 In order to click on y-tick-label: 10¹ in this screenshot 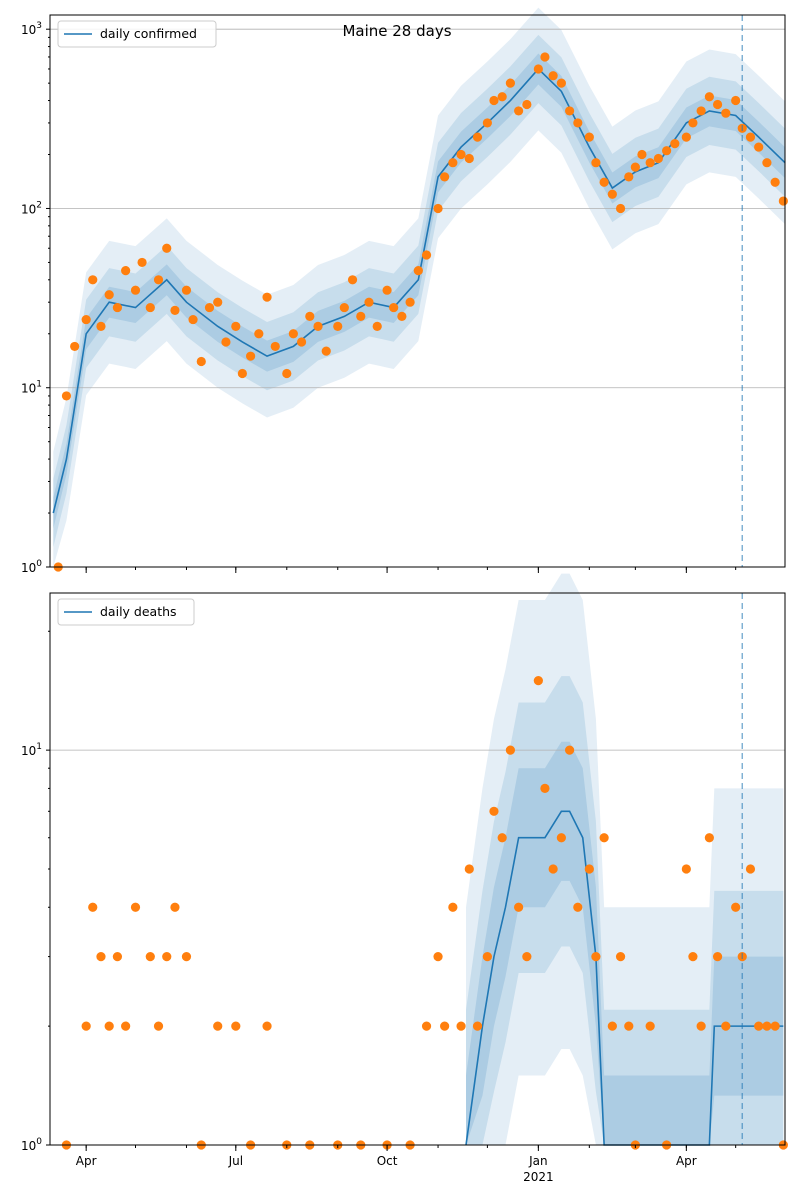, I will do `click(31, 750)`.